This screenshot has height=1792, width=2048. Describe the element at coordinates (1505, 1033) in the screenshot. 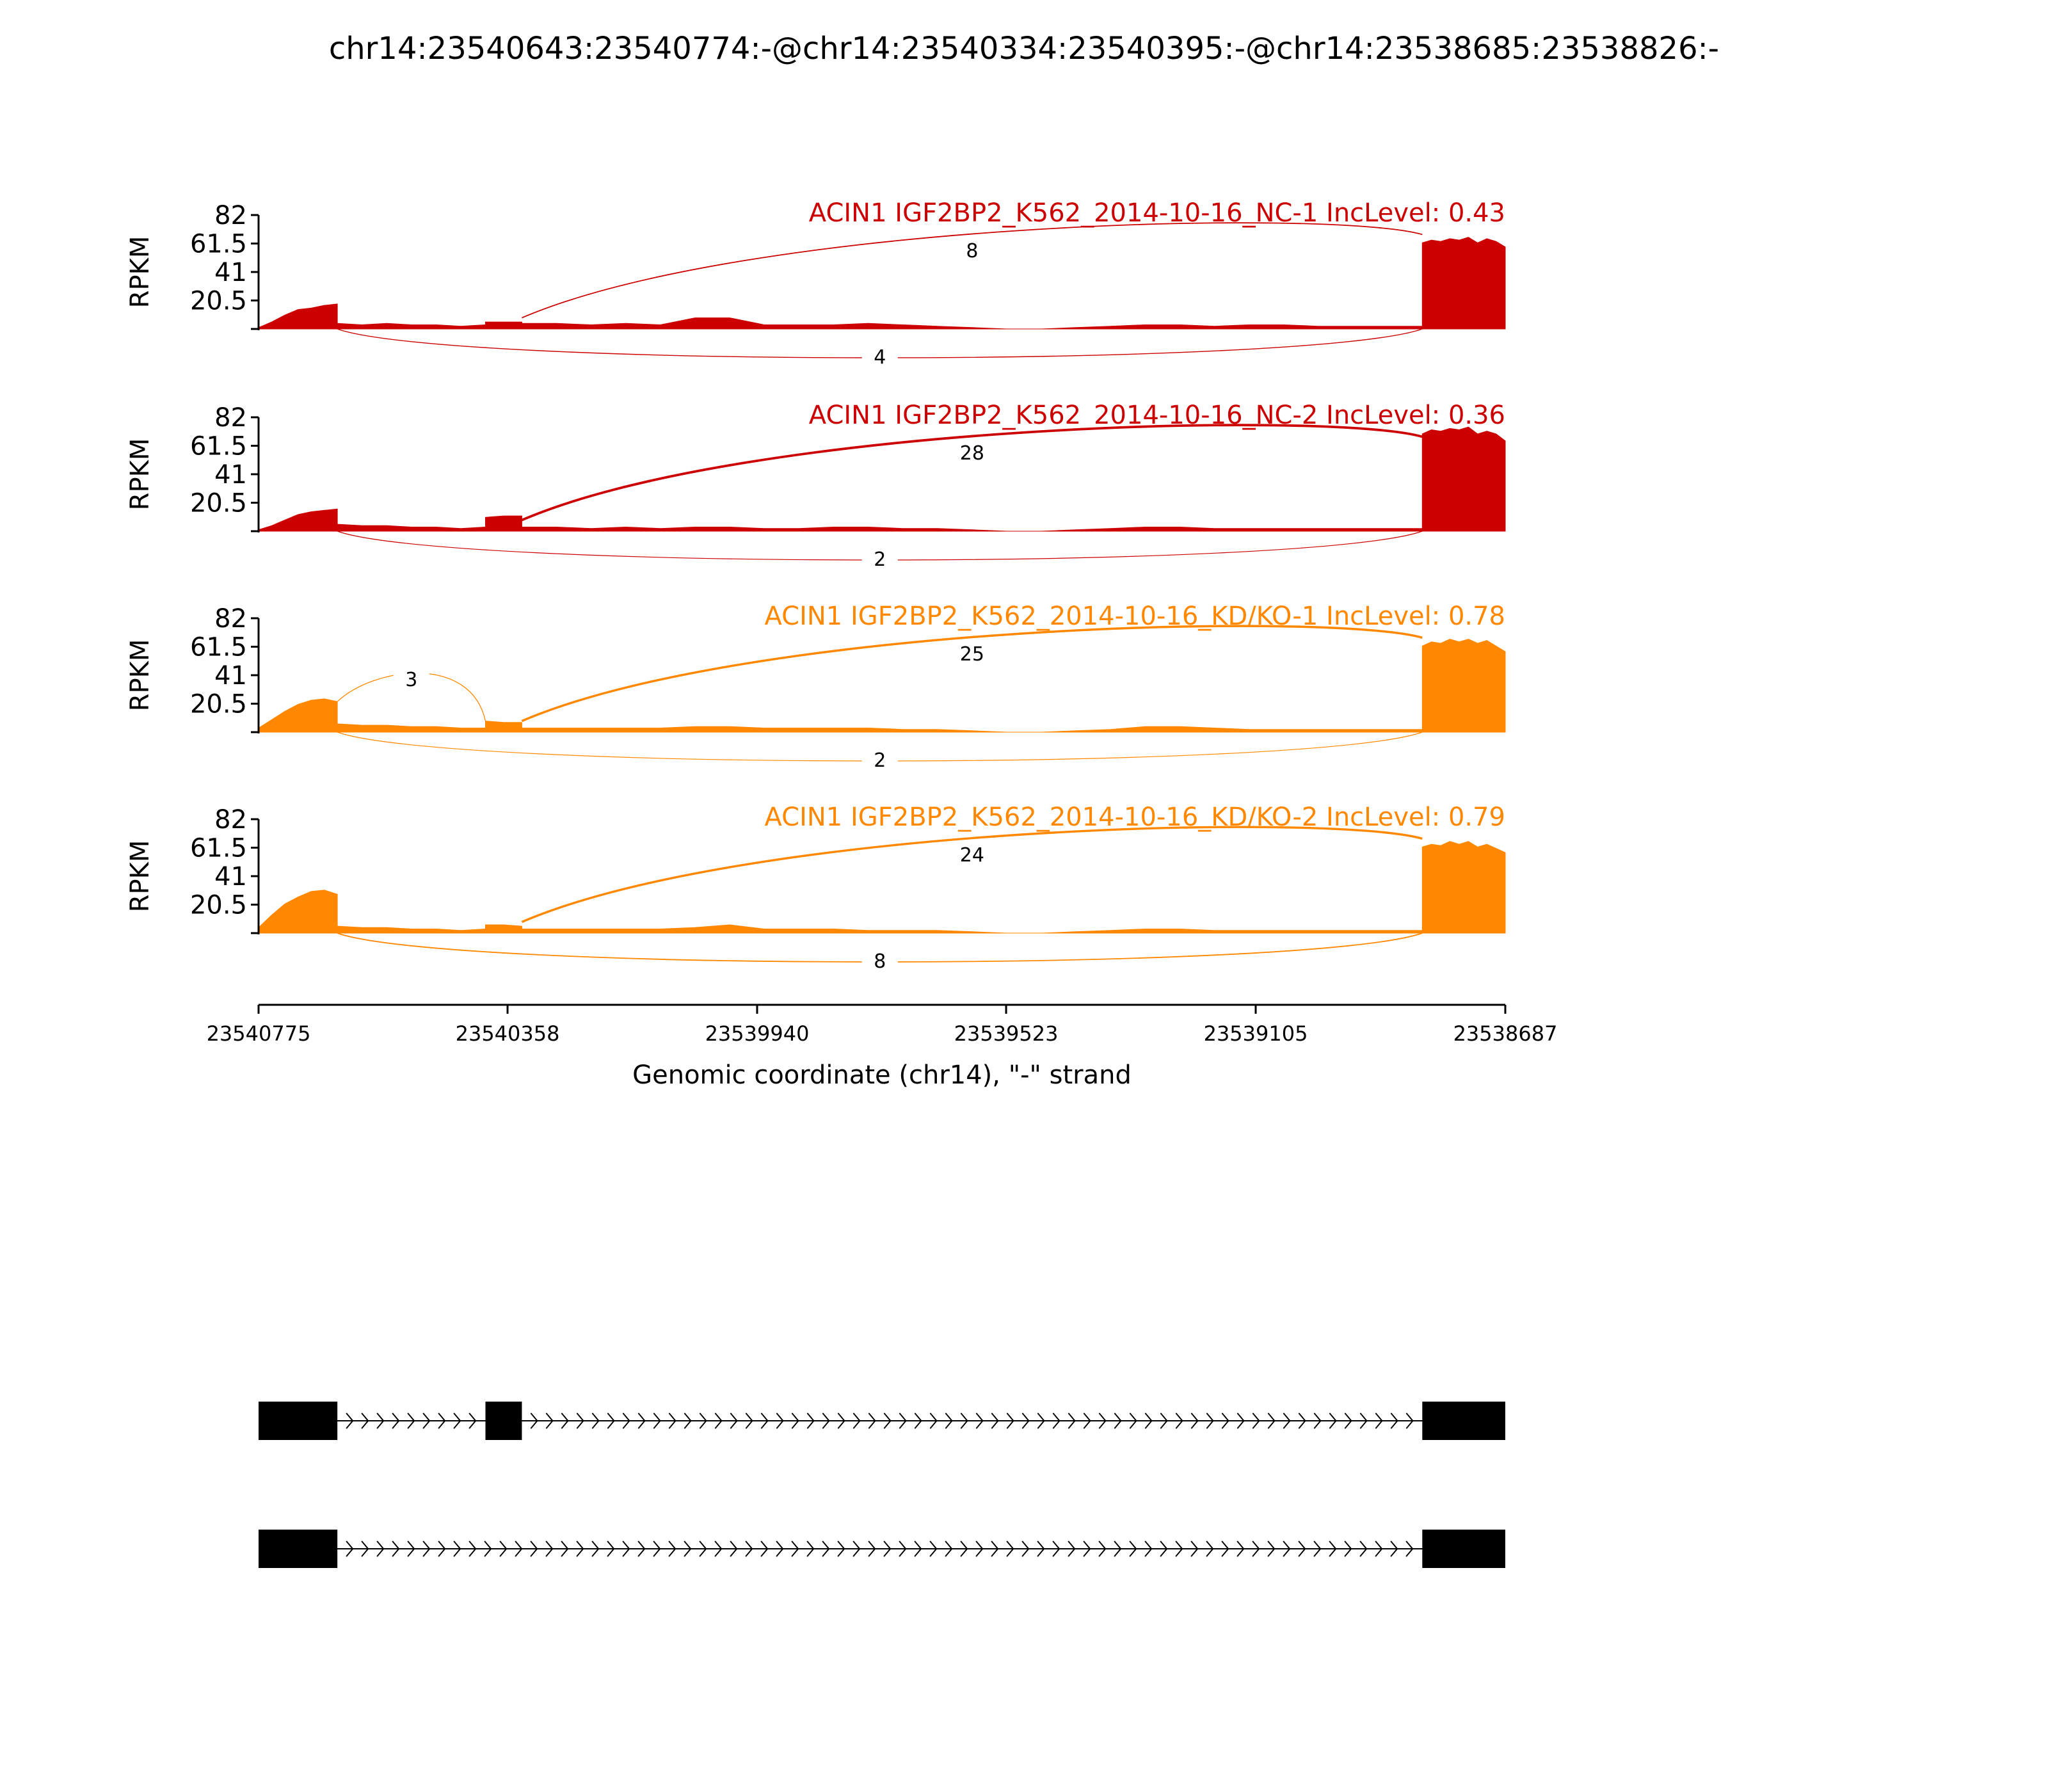

I see `x-tick-label: 23538687` at that location.